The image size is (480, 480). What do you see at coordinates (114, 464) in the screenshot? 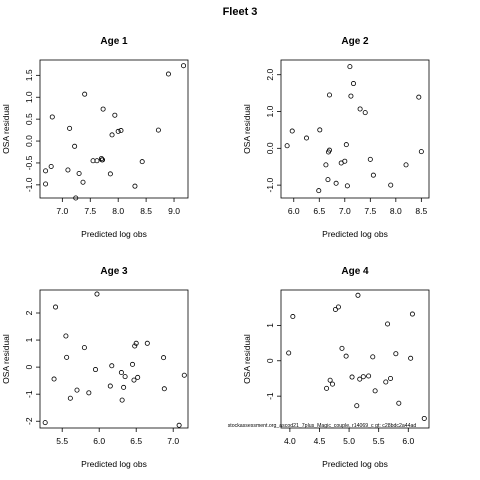
I see `x-axis-label-3: Predicted log obs` at bounding box center [114, 464].